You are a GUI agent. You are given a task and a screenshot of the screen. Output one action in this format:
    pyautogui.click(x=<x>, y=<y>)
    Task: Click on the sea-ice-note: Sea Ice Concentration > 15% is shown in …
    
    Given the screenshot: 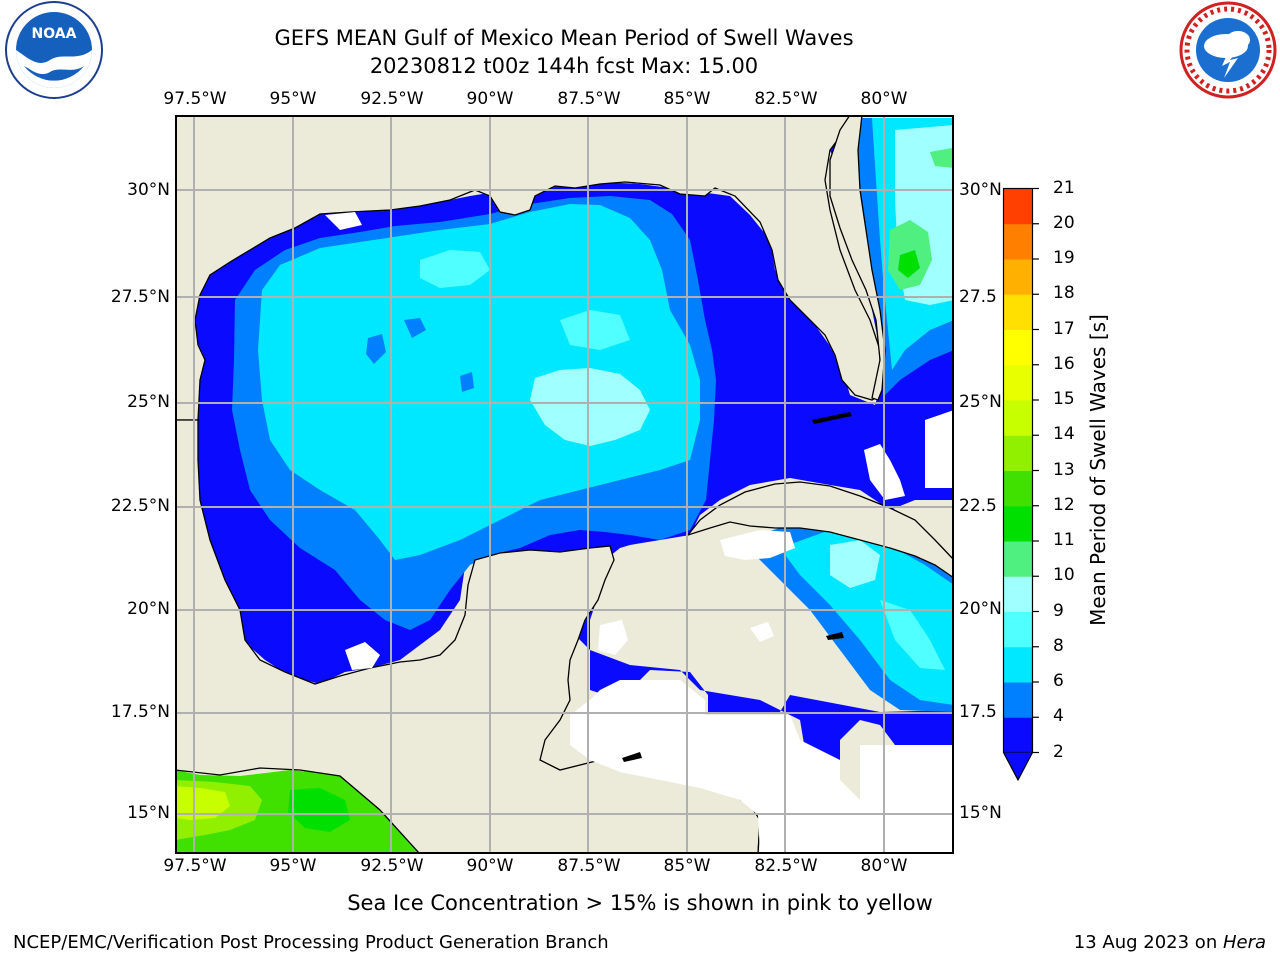 What is the action you would take?
    pyautogui.click(x=640, y=903)
    